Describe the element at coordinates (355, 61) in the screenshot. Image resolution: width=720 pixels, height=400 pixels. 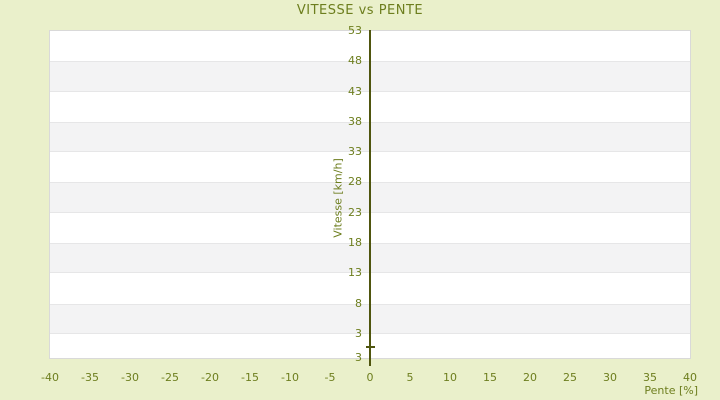
I see `y-tick-label: 48` at that location.